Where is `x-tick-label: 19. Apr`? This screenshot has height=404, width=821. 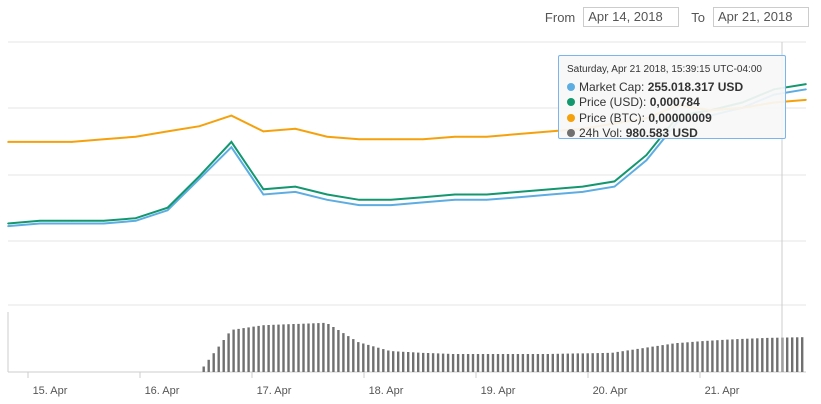
x-tick-label: 19. Apr is located at coordinates (498, 391).